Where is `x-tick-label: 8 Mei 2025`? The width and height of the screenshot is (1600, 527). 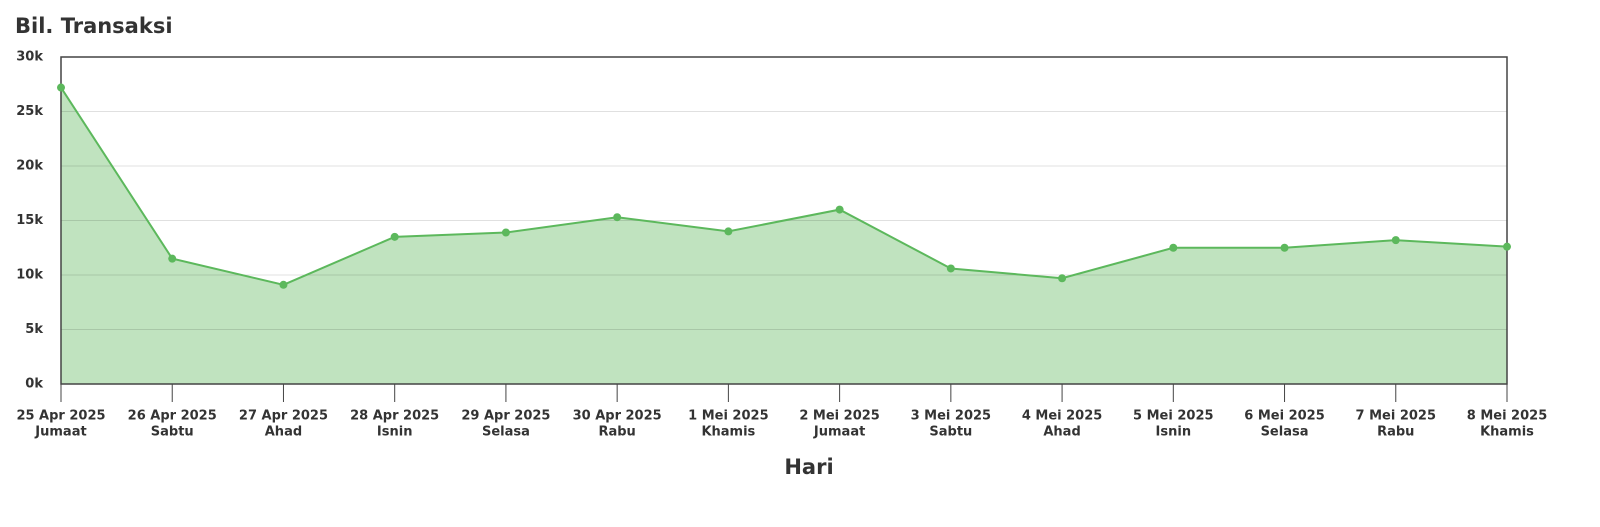
x-tick-label: 8 Mei 2025 is located at coordinates (1507, 416).